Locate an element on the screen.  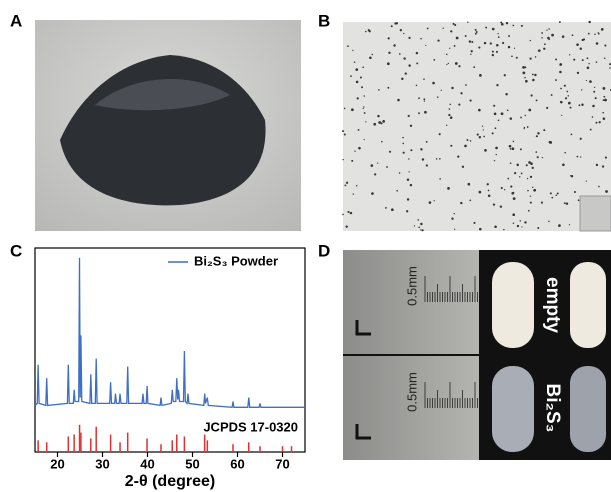
ruler is located at coordinates (411, 408).